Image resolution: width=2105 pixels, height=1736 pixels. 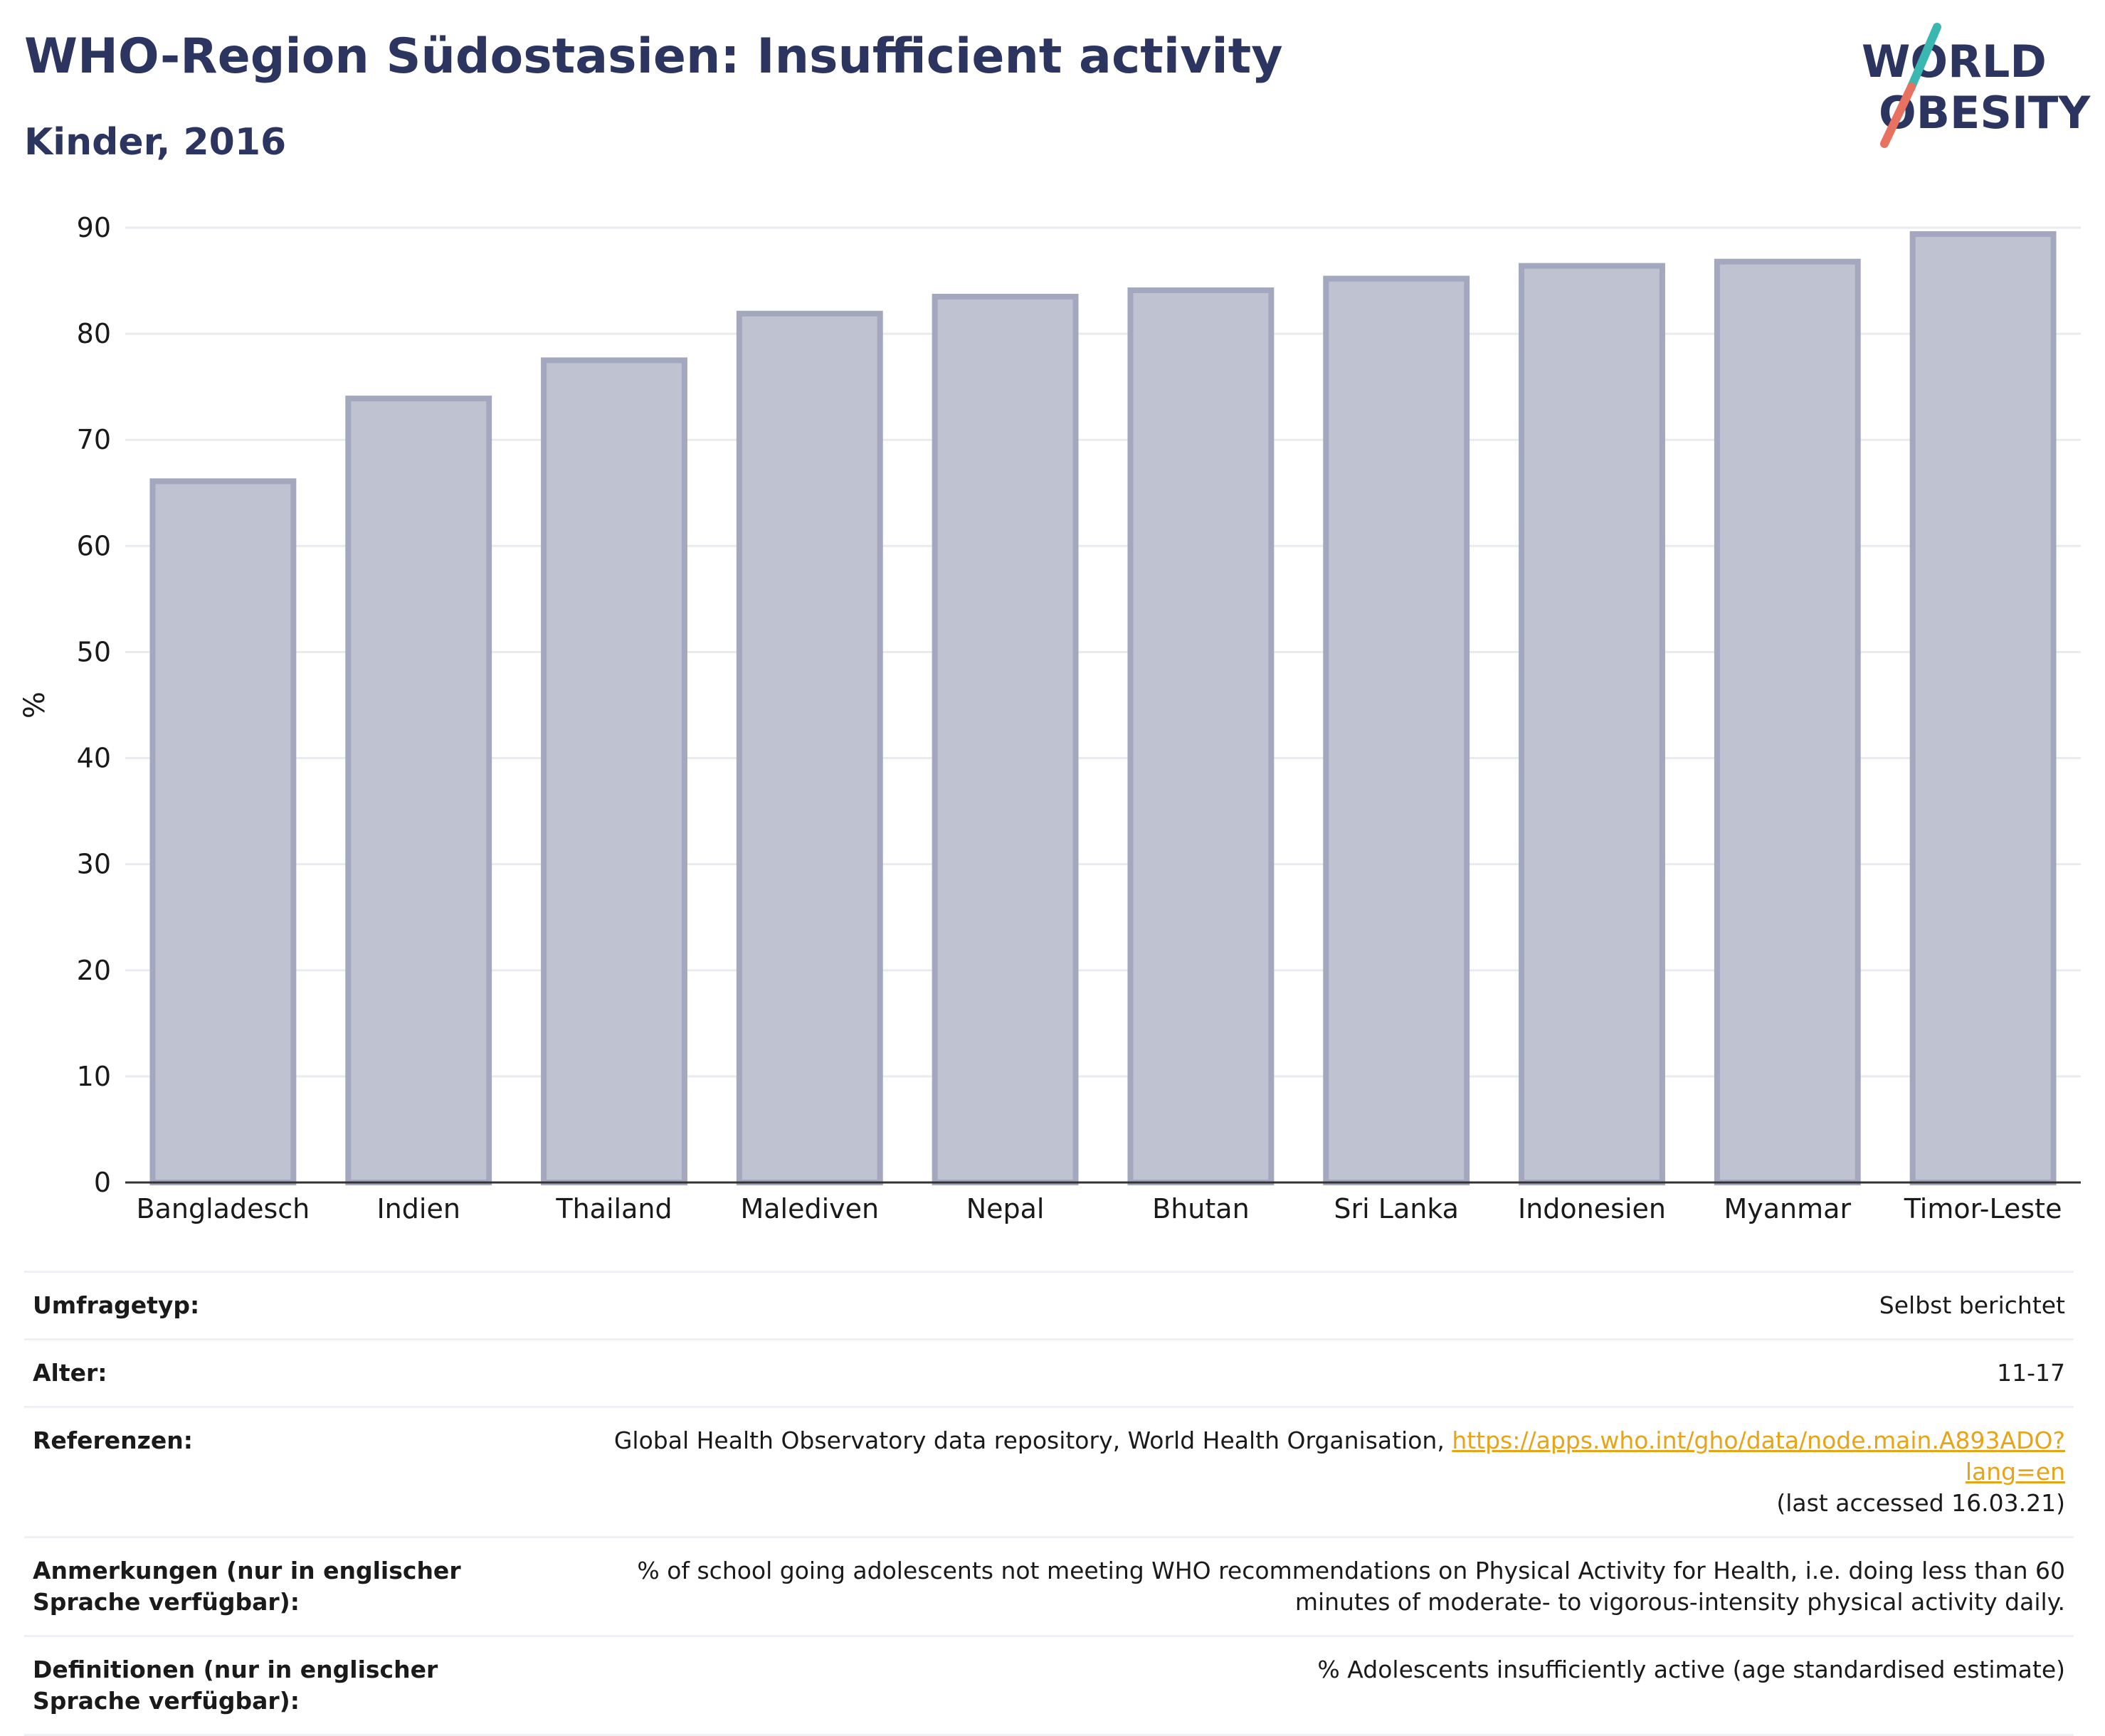 What do you see at coordinates (1049, 1305) in the screenshot?
I see `meta-row-survey-type: Umfragetyp: Selbst berichtet` at bounding box center [1049, 1305].